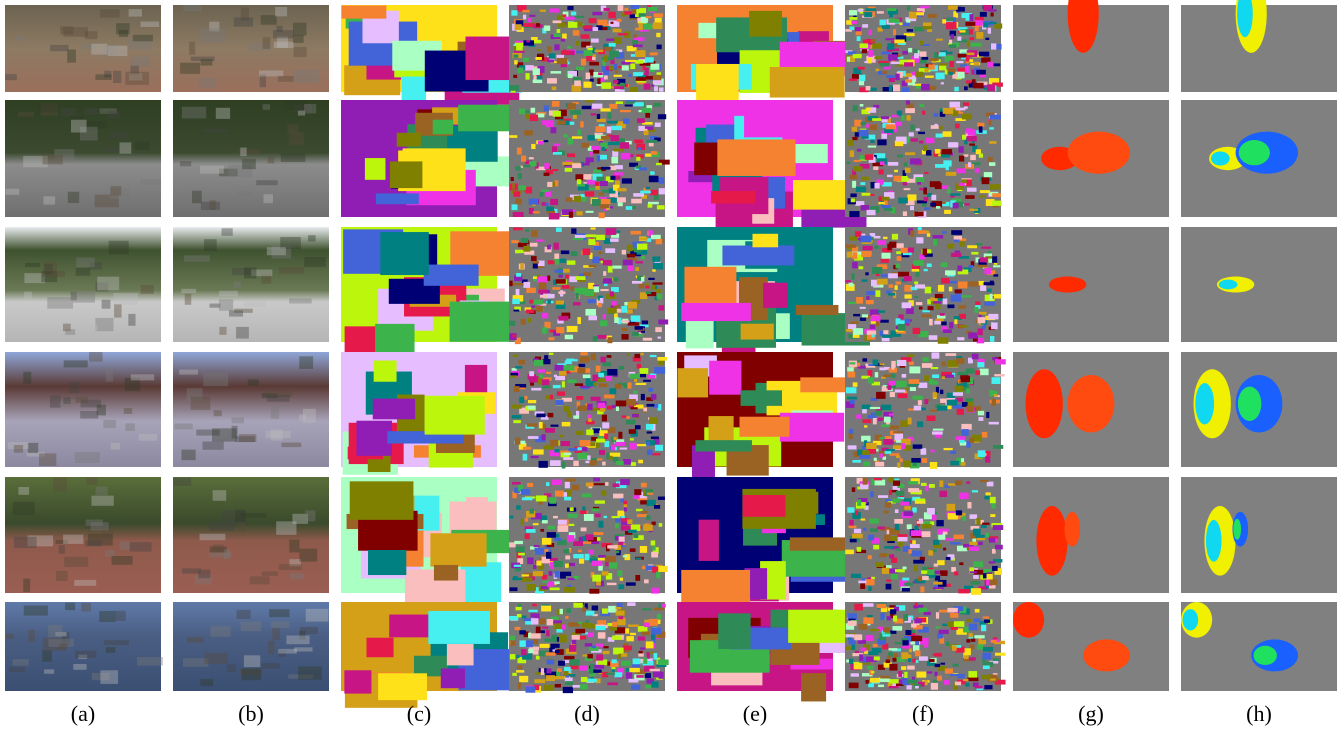 The image size is (1343, 729). Describe the element at coordinates (1228, 284) in the screenshot. I see `mask-region` at that location.